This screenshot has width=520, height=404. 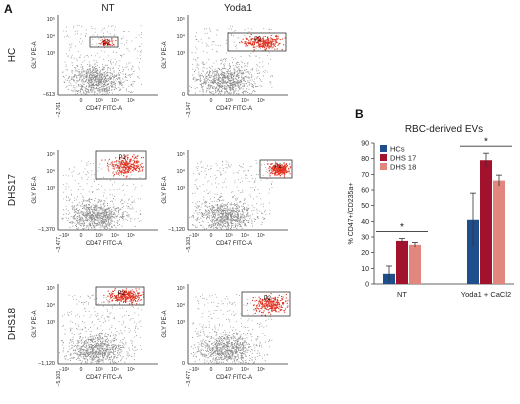 What do you see at coordinates (181, 154) in the screenshot?
I see `y-tick-label: 10⁵` at bounding box center [181, 154].